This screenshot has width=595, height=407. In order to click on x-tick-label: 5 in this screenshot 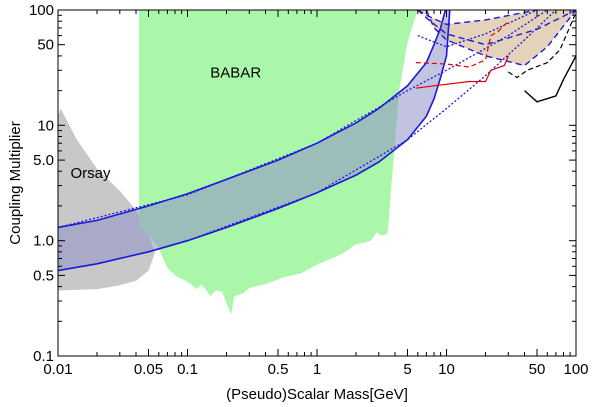, I will do `click(407, 369)`.